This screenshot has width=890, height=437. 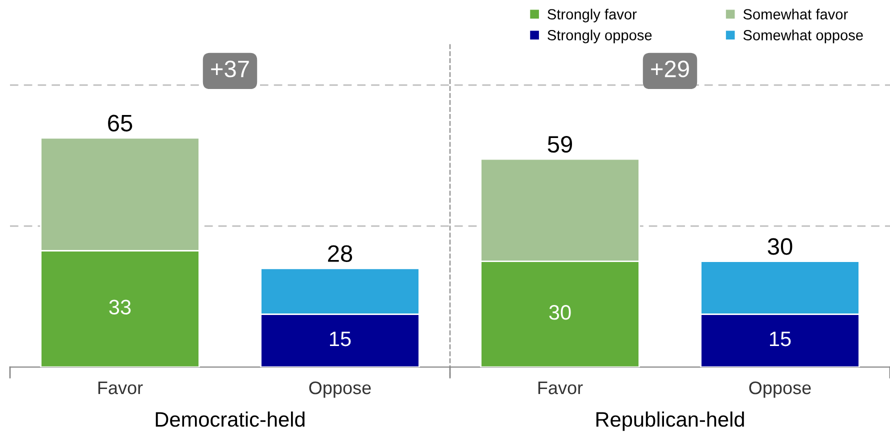 What do you see at coordinates (670, 421) in the screenshot?
I see `text: Republican-held` at bounding box center [670, 421].